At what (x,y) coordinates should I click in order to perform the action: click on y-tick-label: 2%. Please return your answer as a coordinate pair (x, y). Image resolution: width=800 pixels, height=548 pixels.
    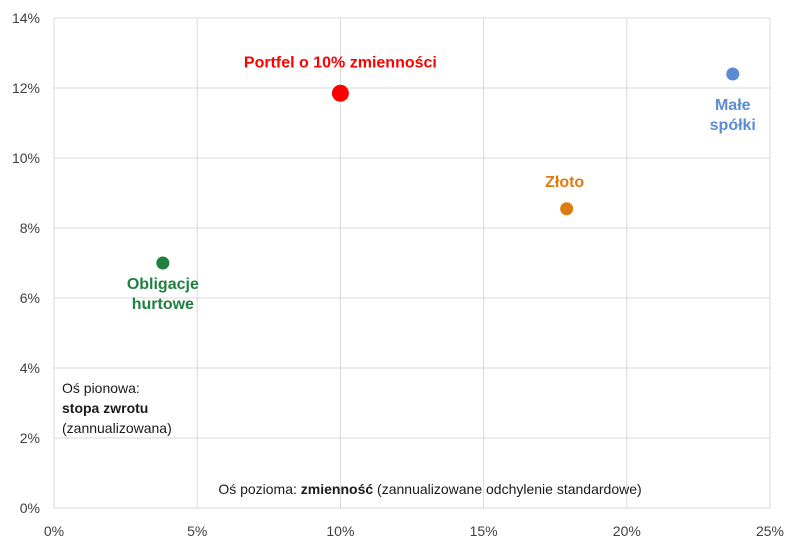
    Looking at the image, I should click on (30, 438).